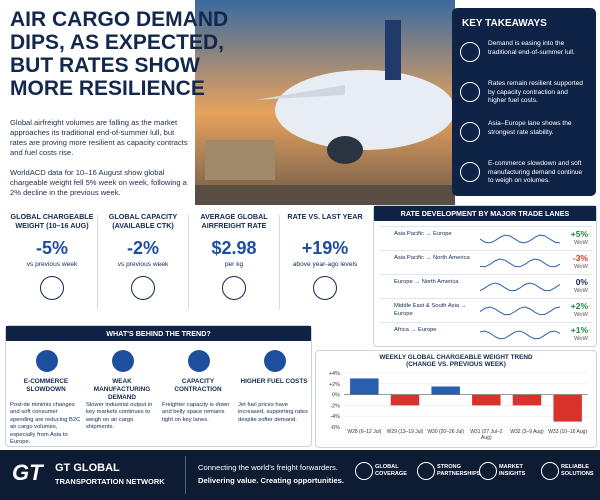  I want to click on badge: MARKET INSIGHTS, so click(510, 471).